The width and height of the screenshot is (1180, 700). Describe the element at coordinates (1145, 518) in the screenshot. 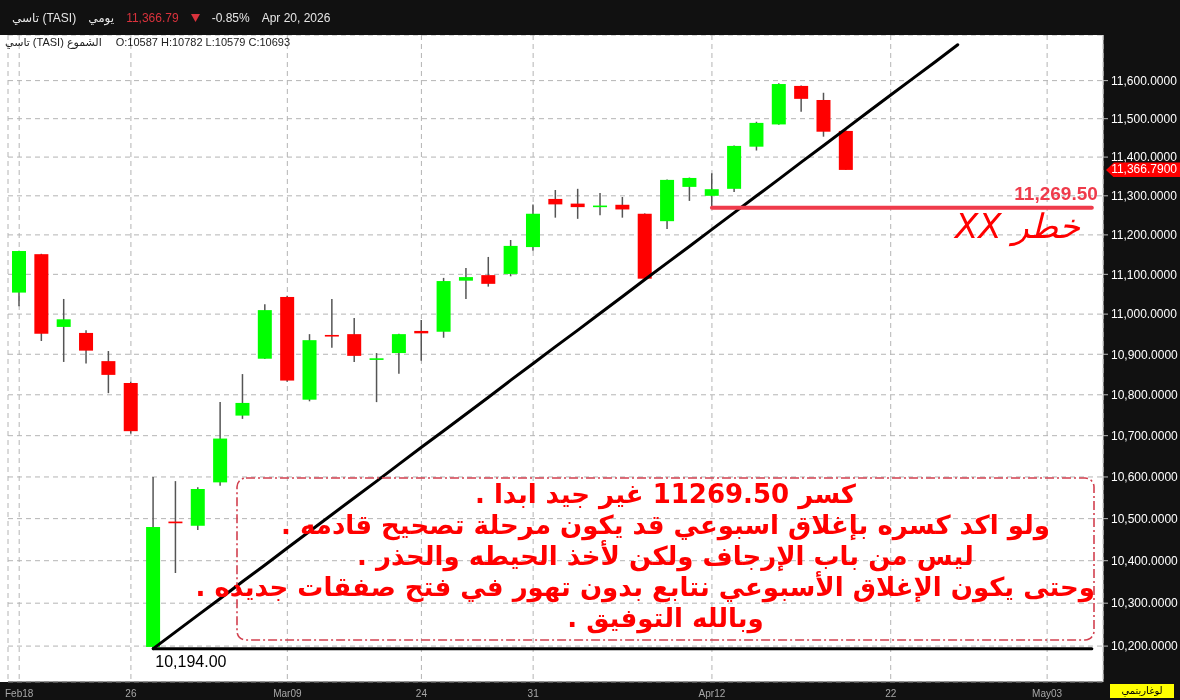

I see `y-tick-label: 10,500.0000` at that location.